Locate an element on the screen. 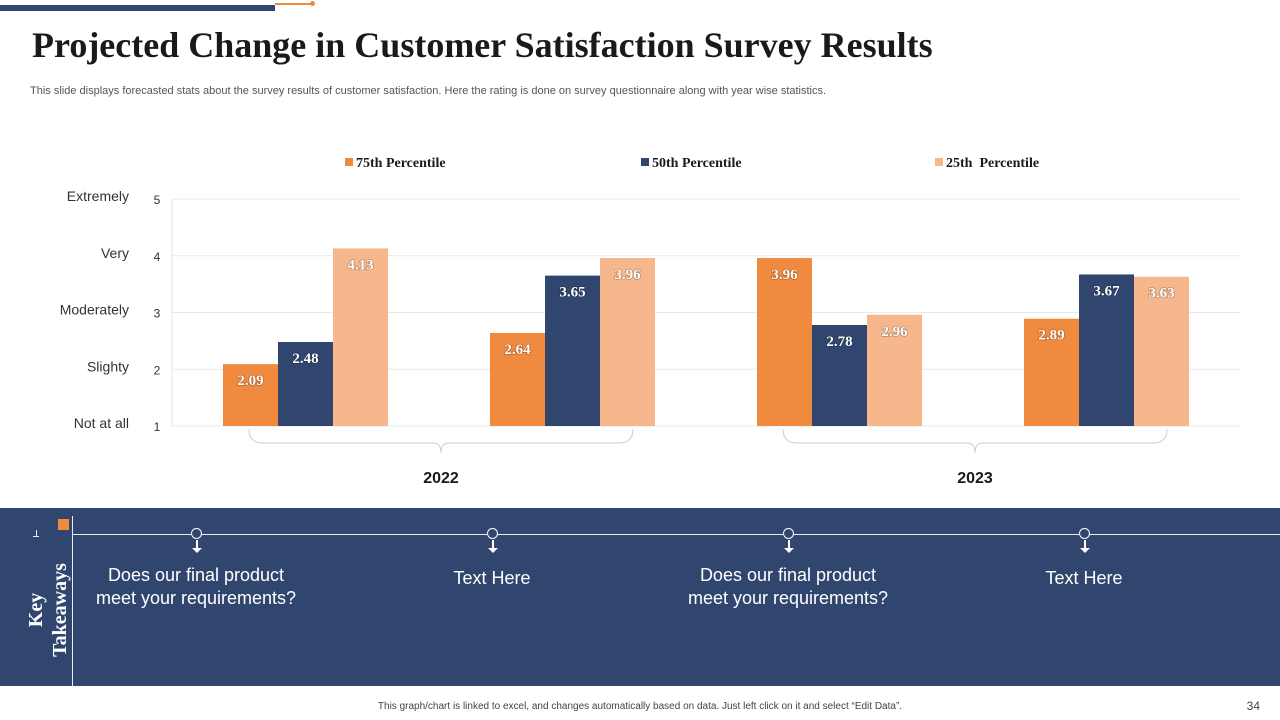 The image size is (1280, 720). timeline-line is located at coordinates (676, 534).